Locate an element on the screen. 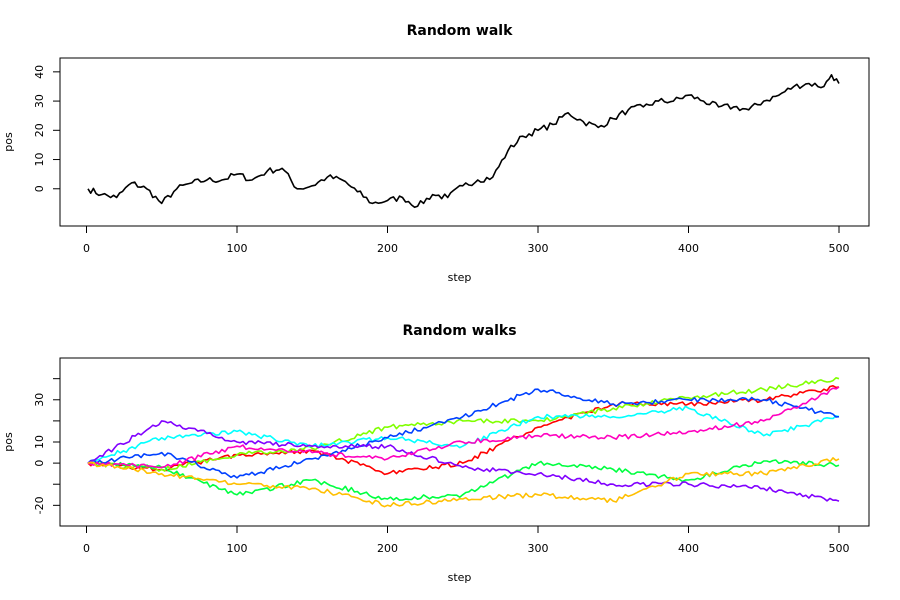 This screenshot has width=900, height=600. y-tick-label: 20 is located at coordinates (39, 130).